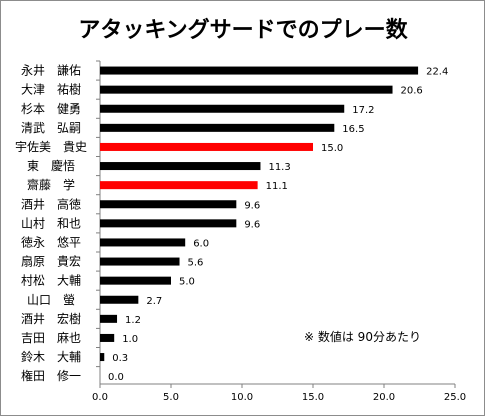 Image resolution: width=485 pixels, height=417 pixels. I want to click on x-tick-label: 25.0, so click(455, 397).